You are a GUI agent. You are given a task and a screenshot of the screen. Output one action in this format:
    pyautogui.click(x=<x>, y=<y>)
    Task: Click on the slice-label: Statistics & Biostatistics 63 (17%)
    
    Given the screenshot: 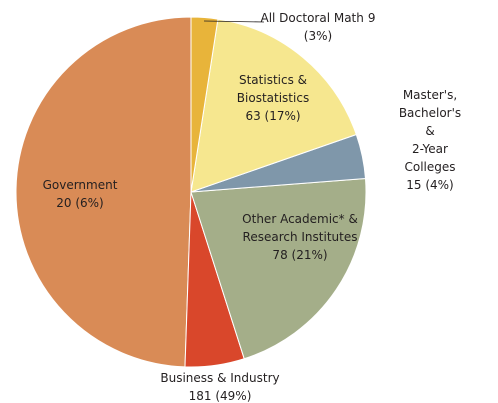 What is the action you would take?
    pyautogui.click(x=273, y=98)
    